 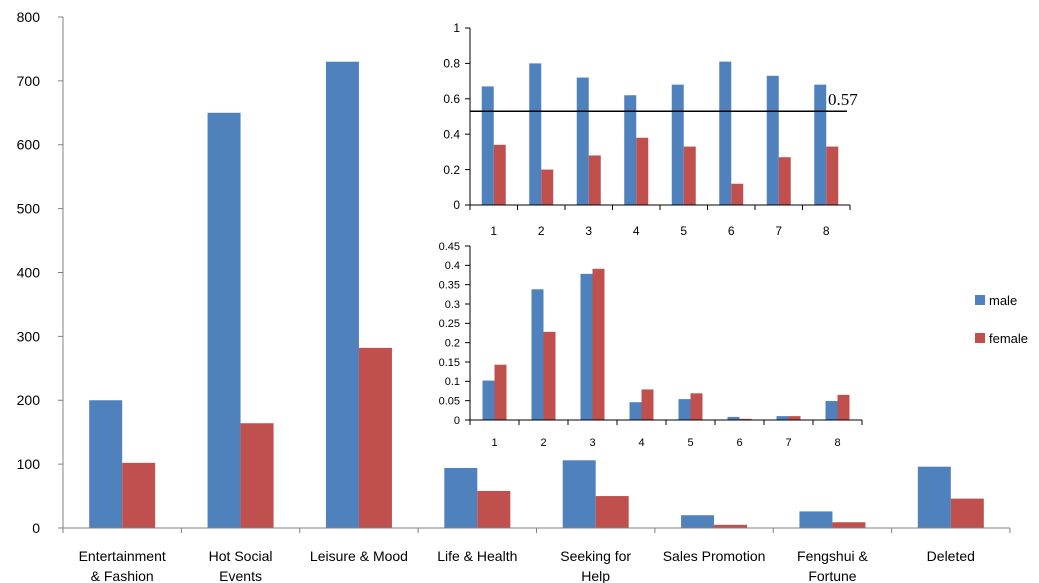 What do you see at coordinates (449, 402) in the screenshot?
I see `y-tick-label: 0.05` at bounding box center [449, 402].